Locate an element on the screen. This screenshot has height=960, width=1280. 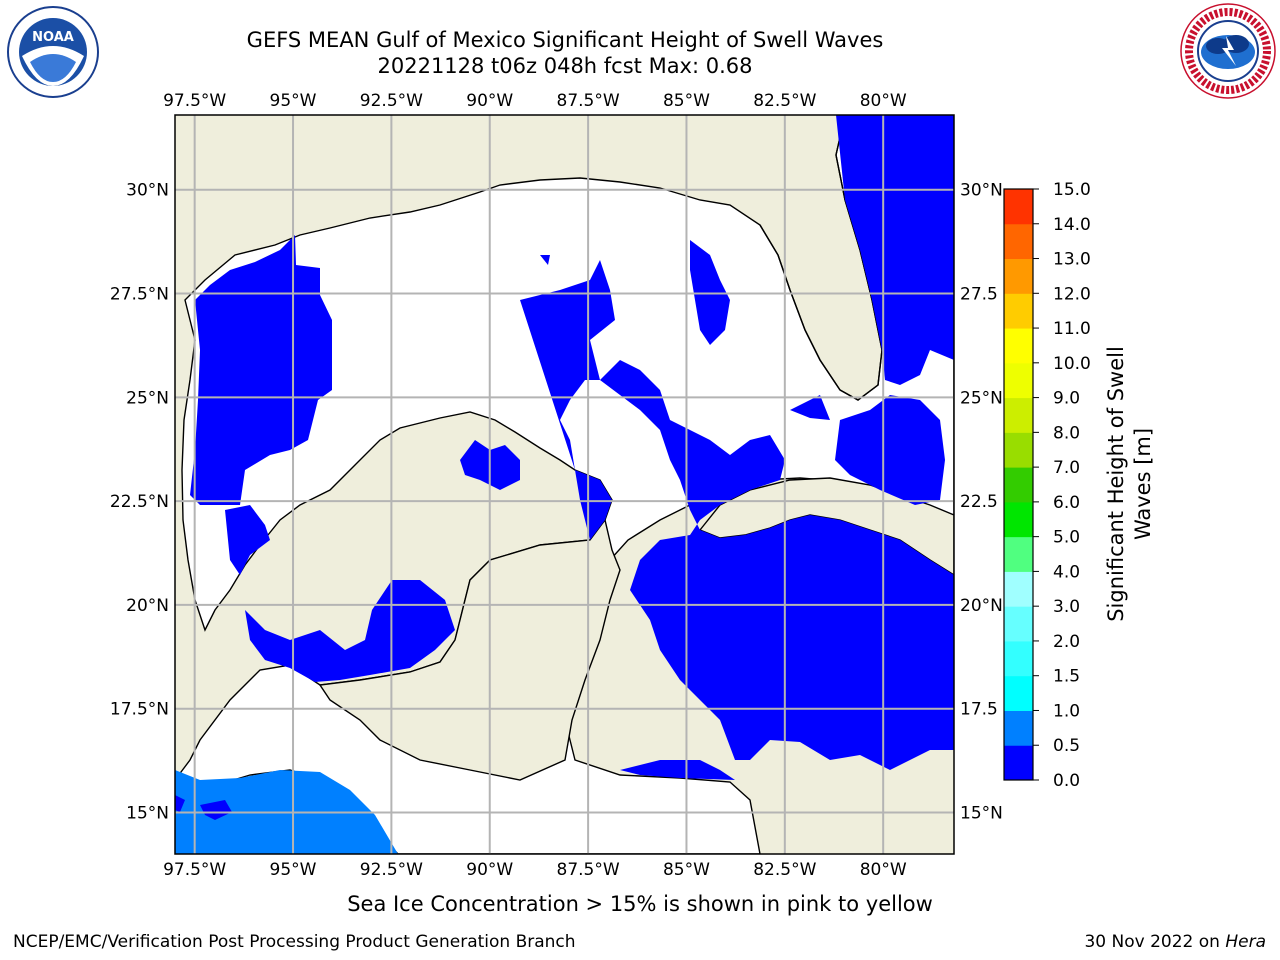
noaa-logo: NOAA is located at coordinates (53, 52).